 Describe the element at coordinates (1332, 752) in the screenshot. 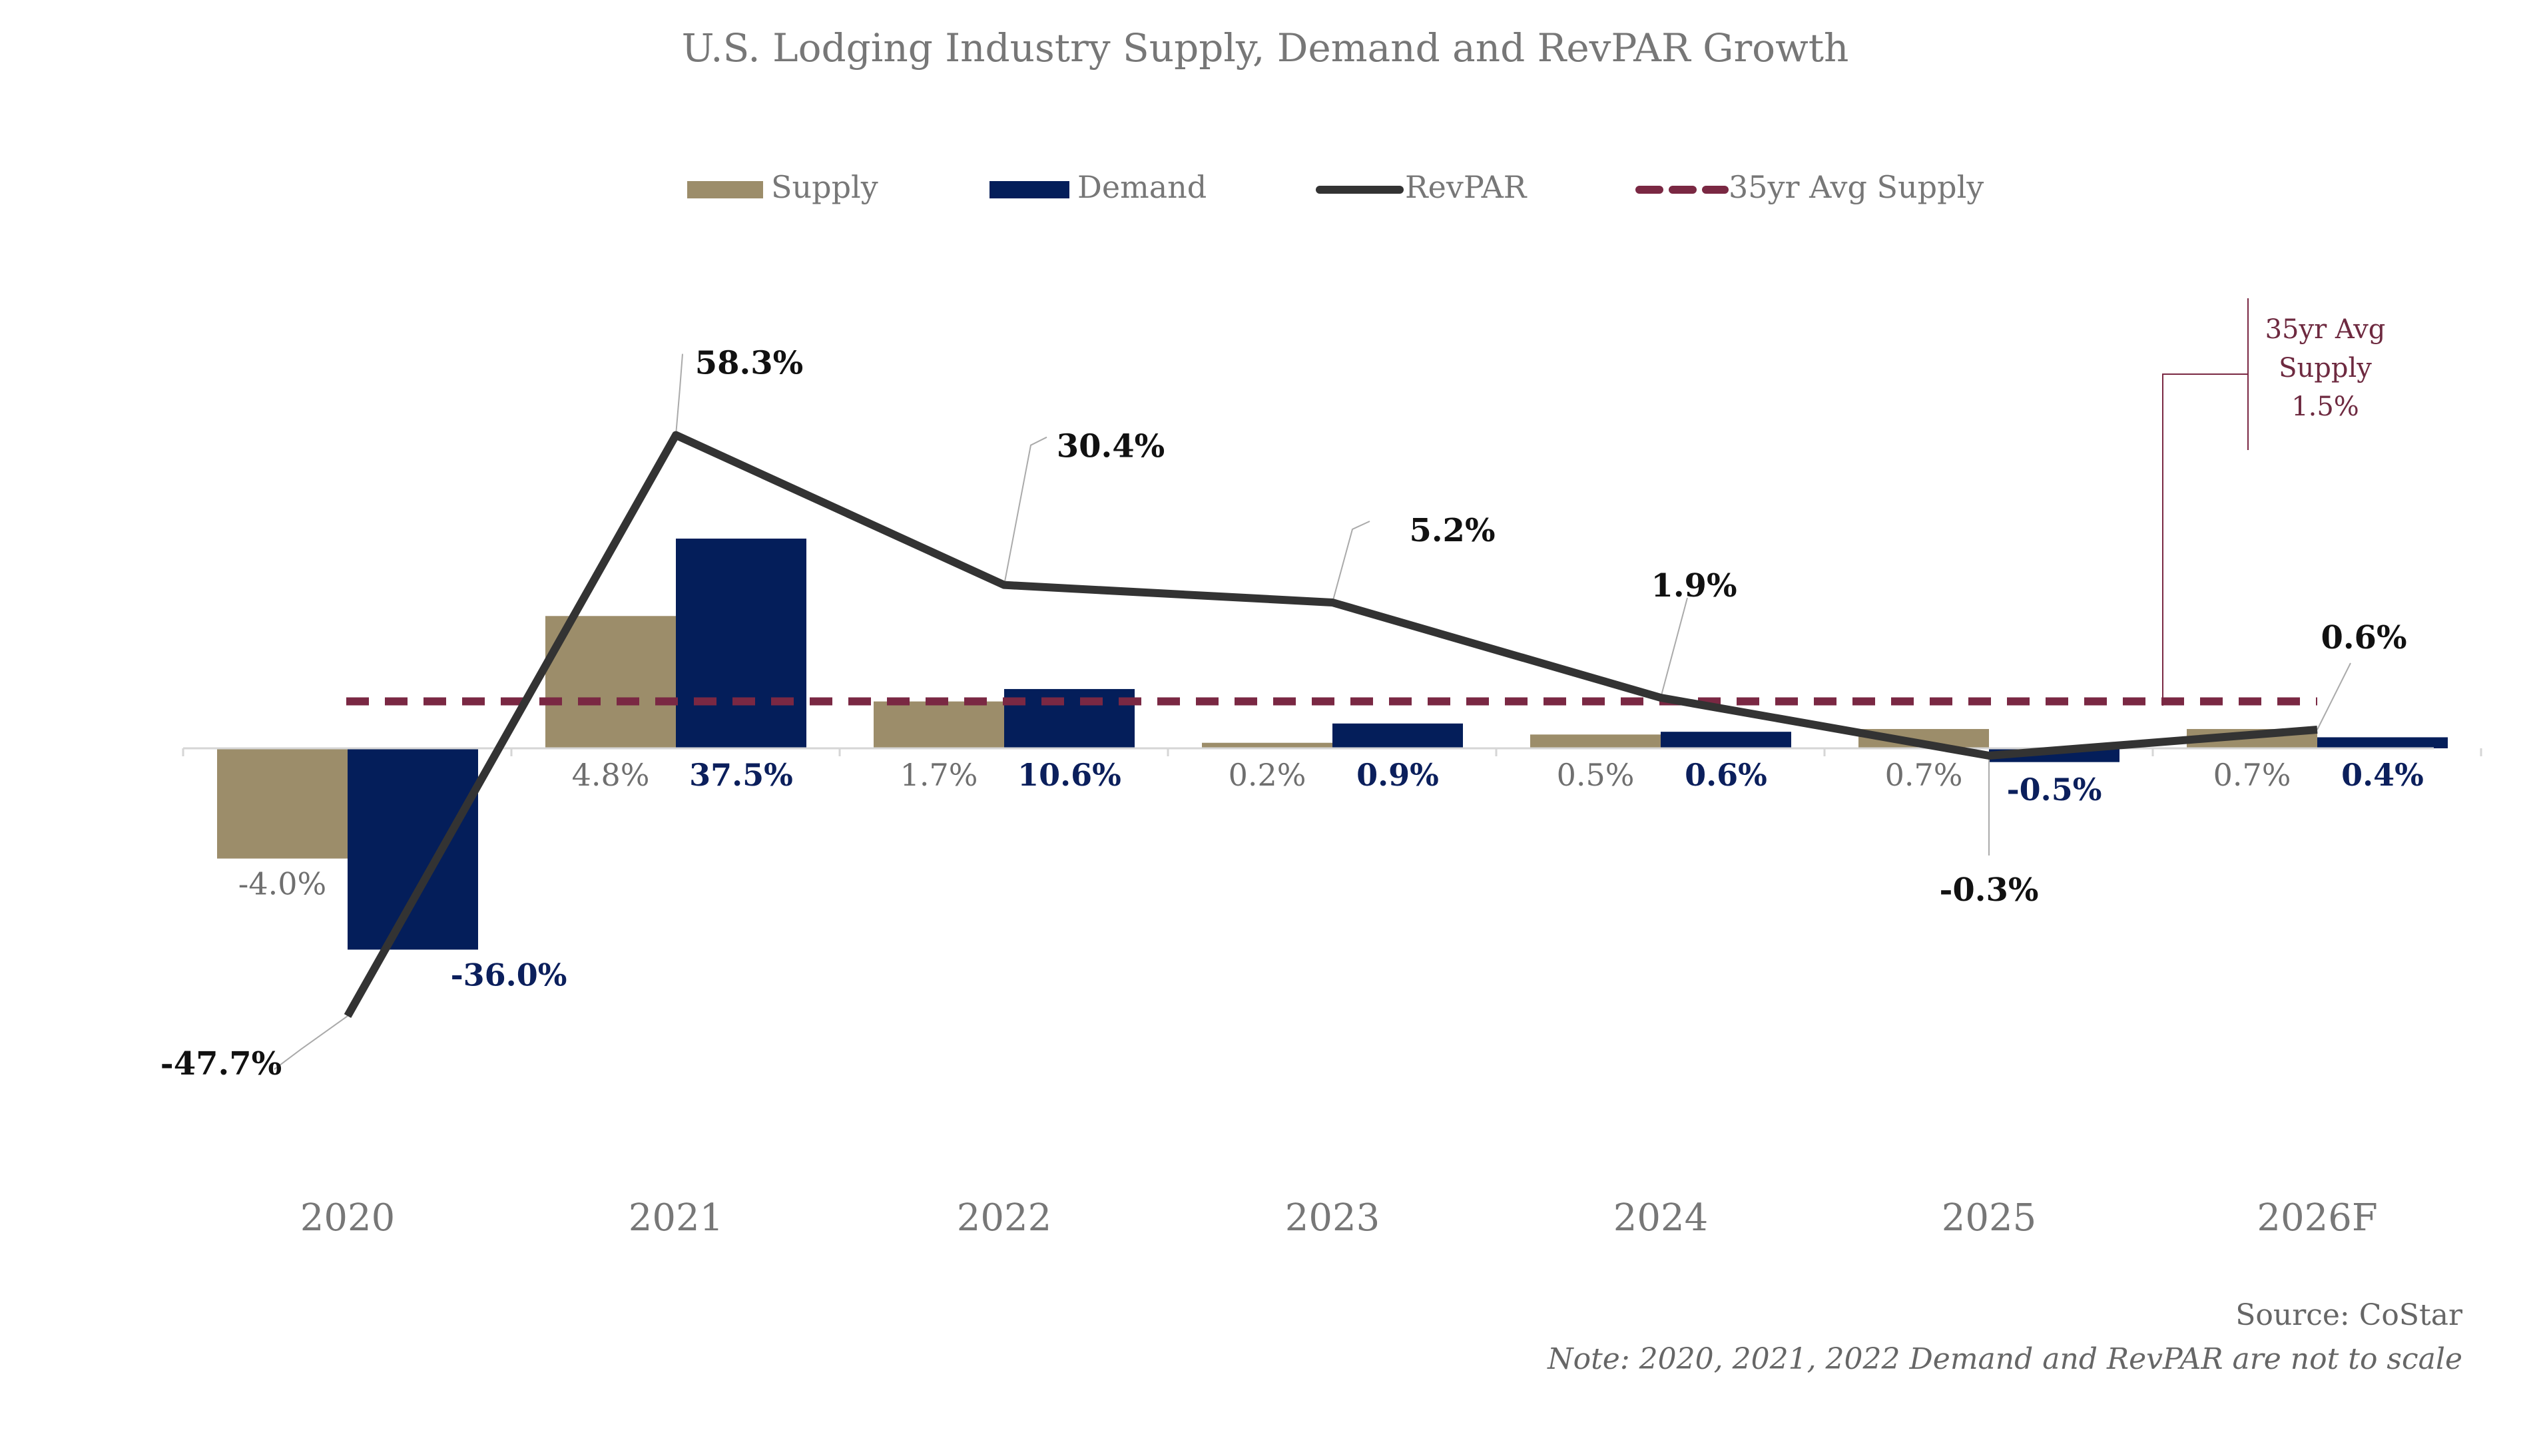

I see `x-axis-ticks` at that location.